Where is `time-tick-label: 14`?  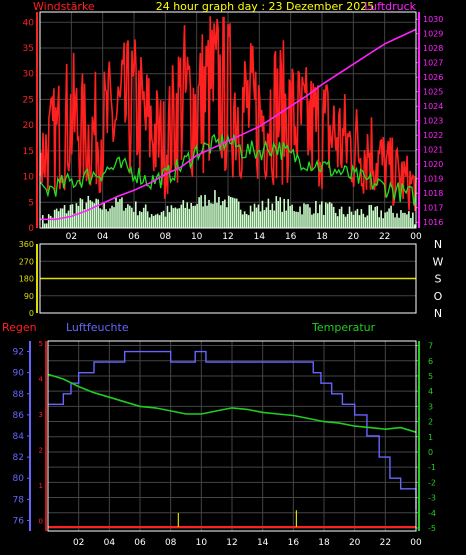
time-tick-label: 14 is located at coordinates (260, 237).